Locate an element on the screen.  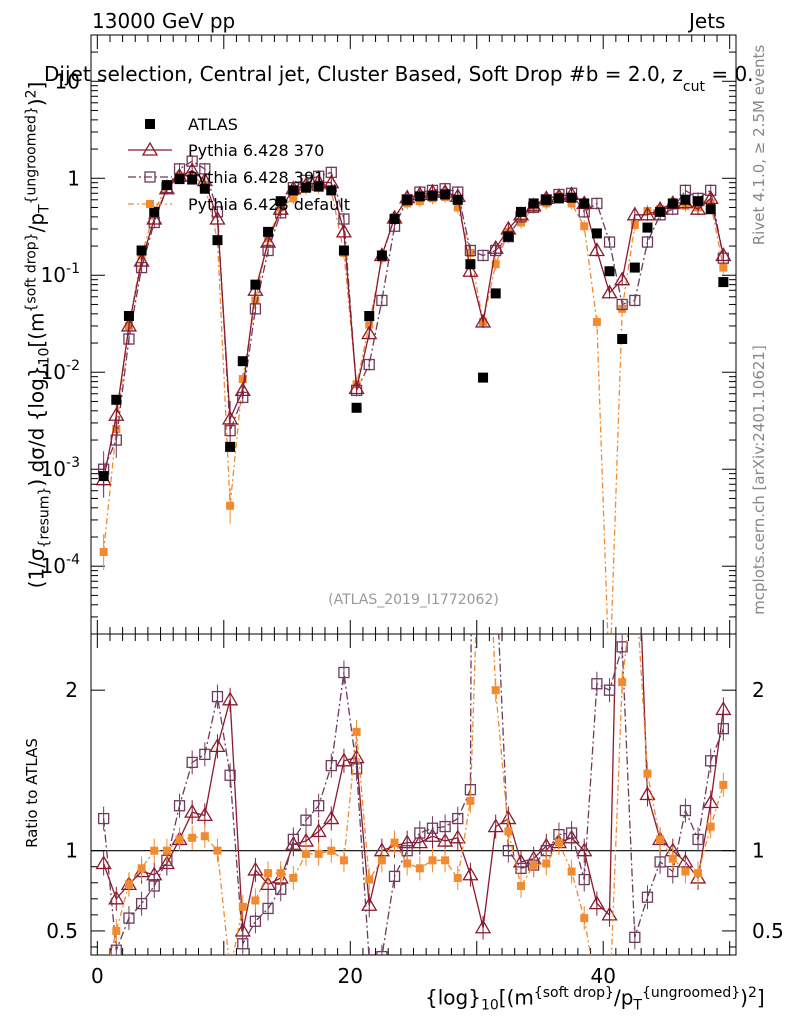
ratio-y-tick-label-right: 1 is located at coordinates (758, 851).